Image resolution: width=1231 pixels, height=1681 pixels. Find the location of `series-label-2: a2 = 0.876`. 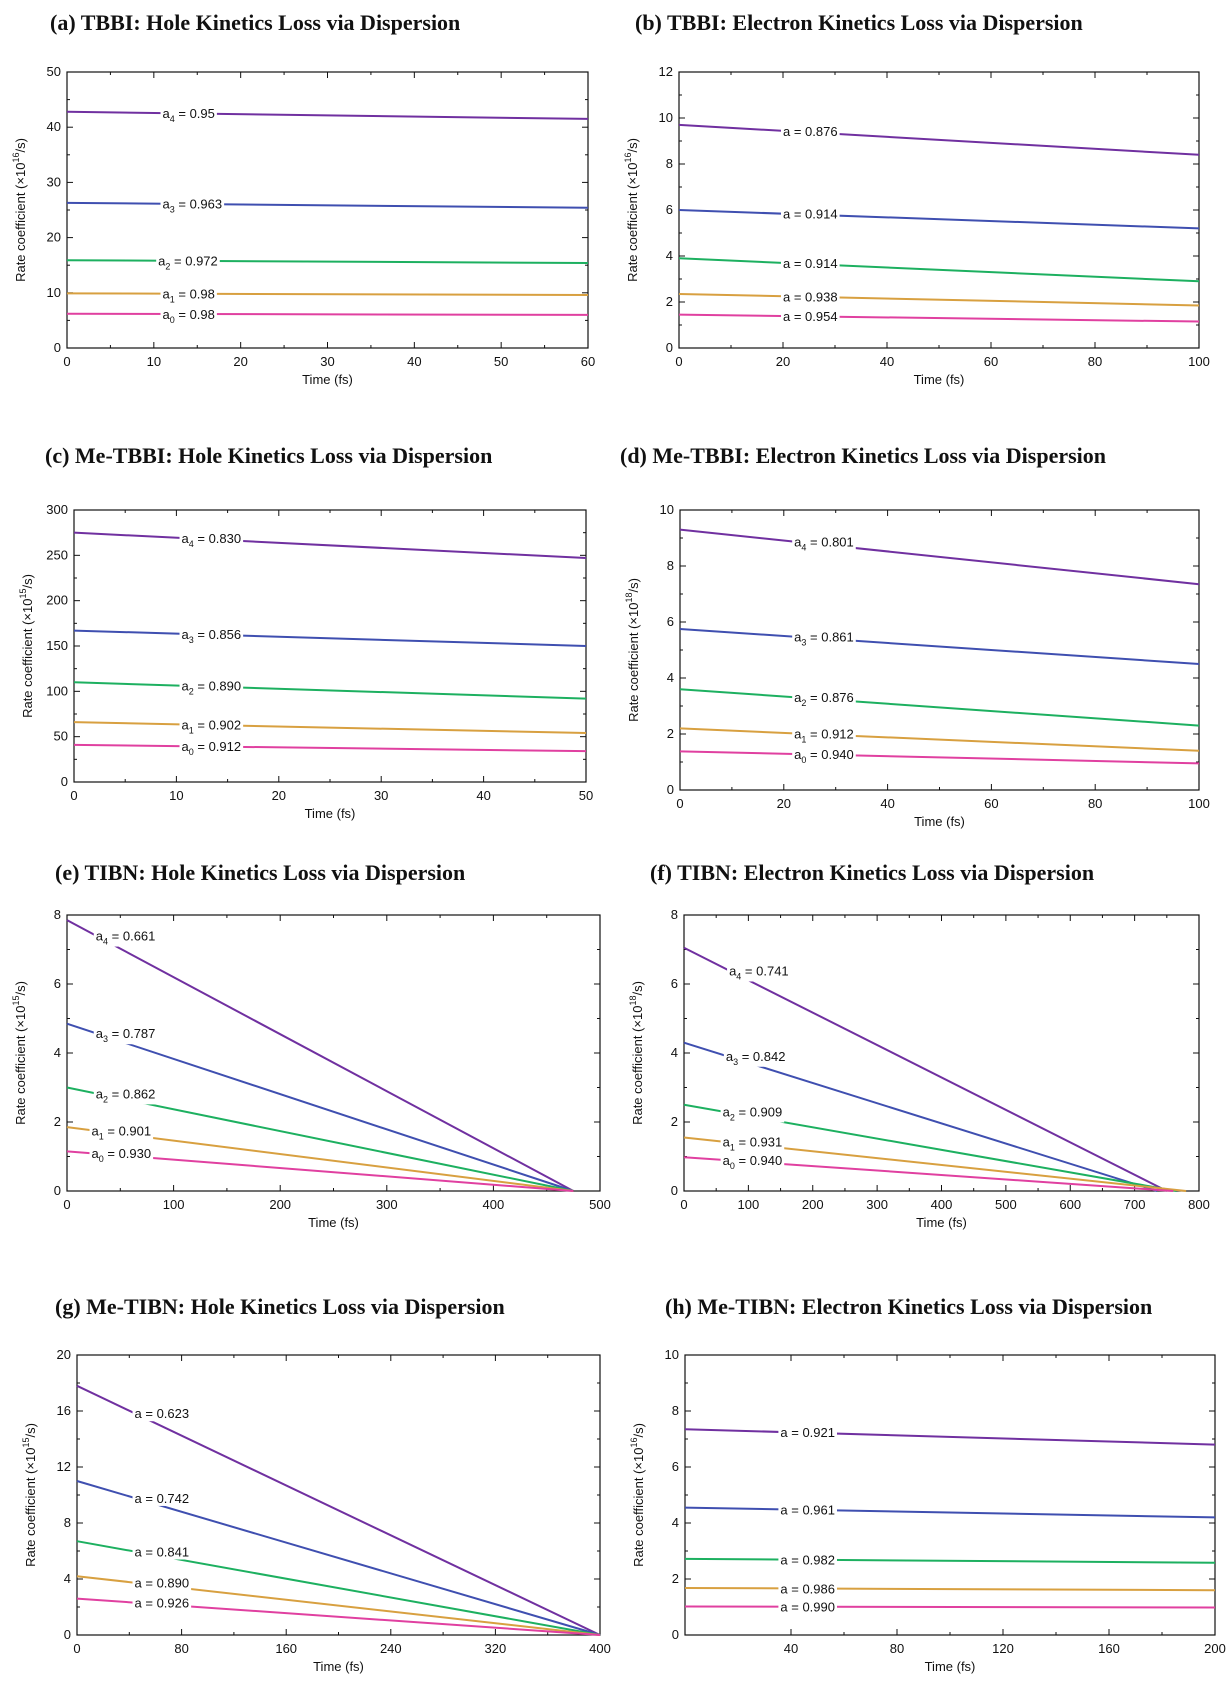

series-label-2: a2 = 0.876 is located at coordinates (824, 699).